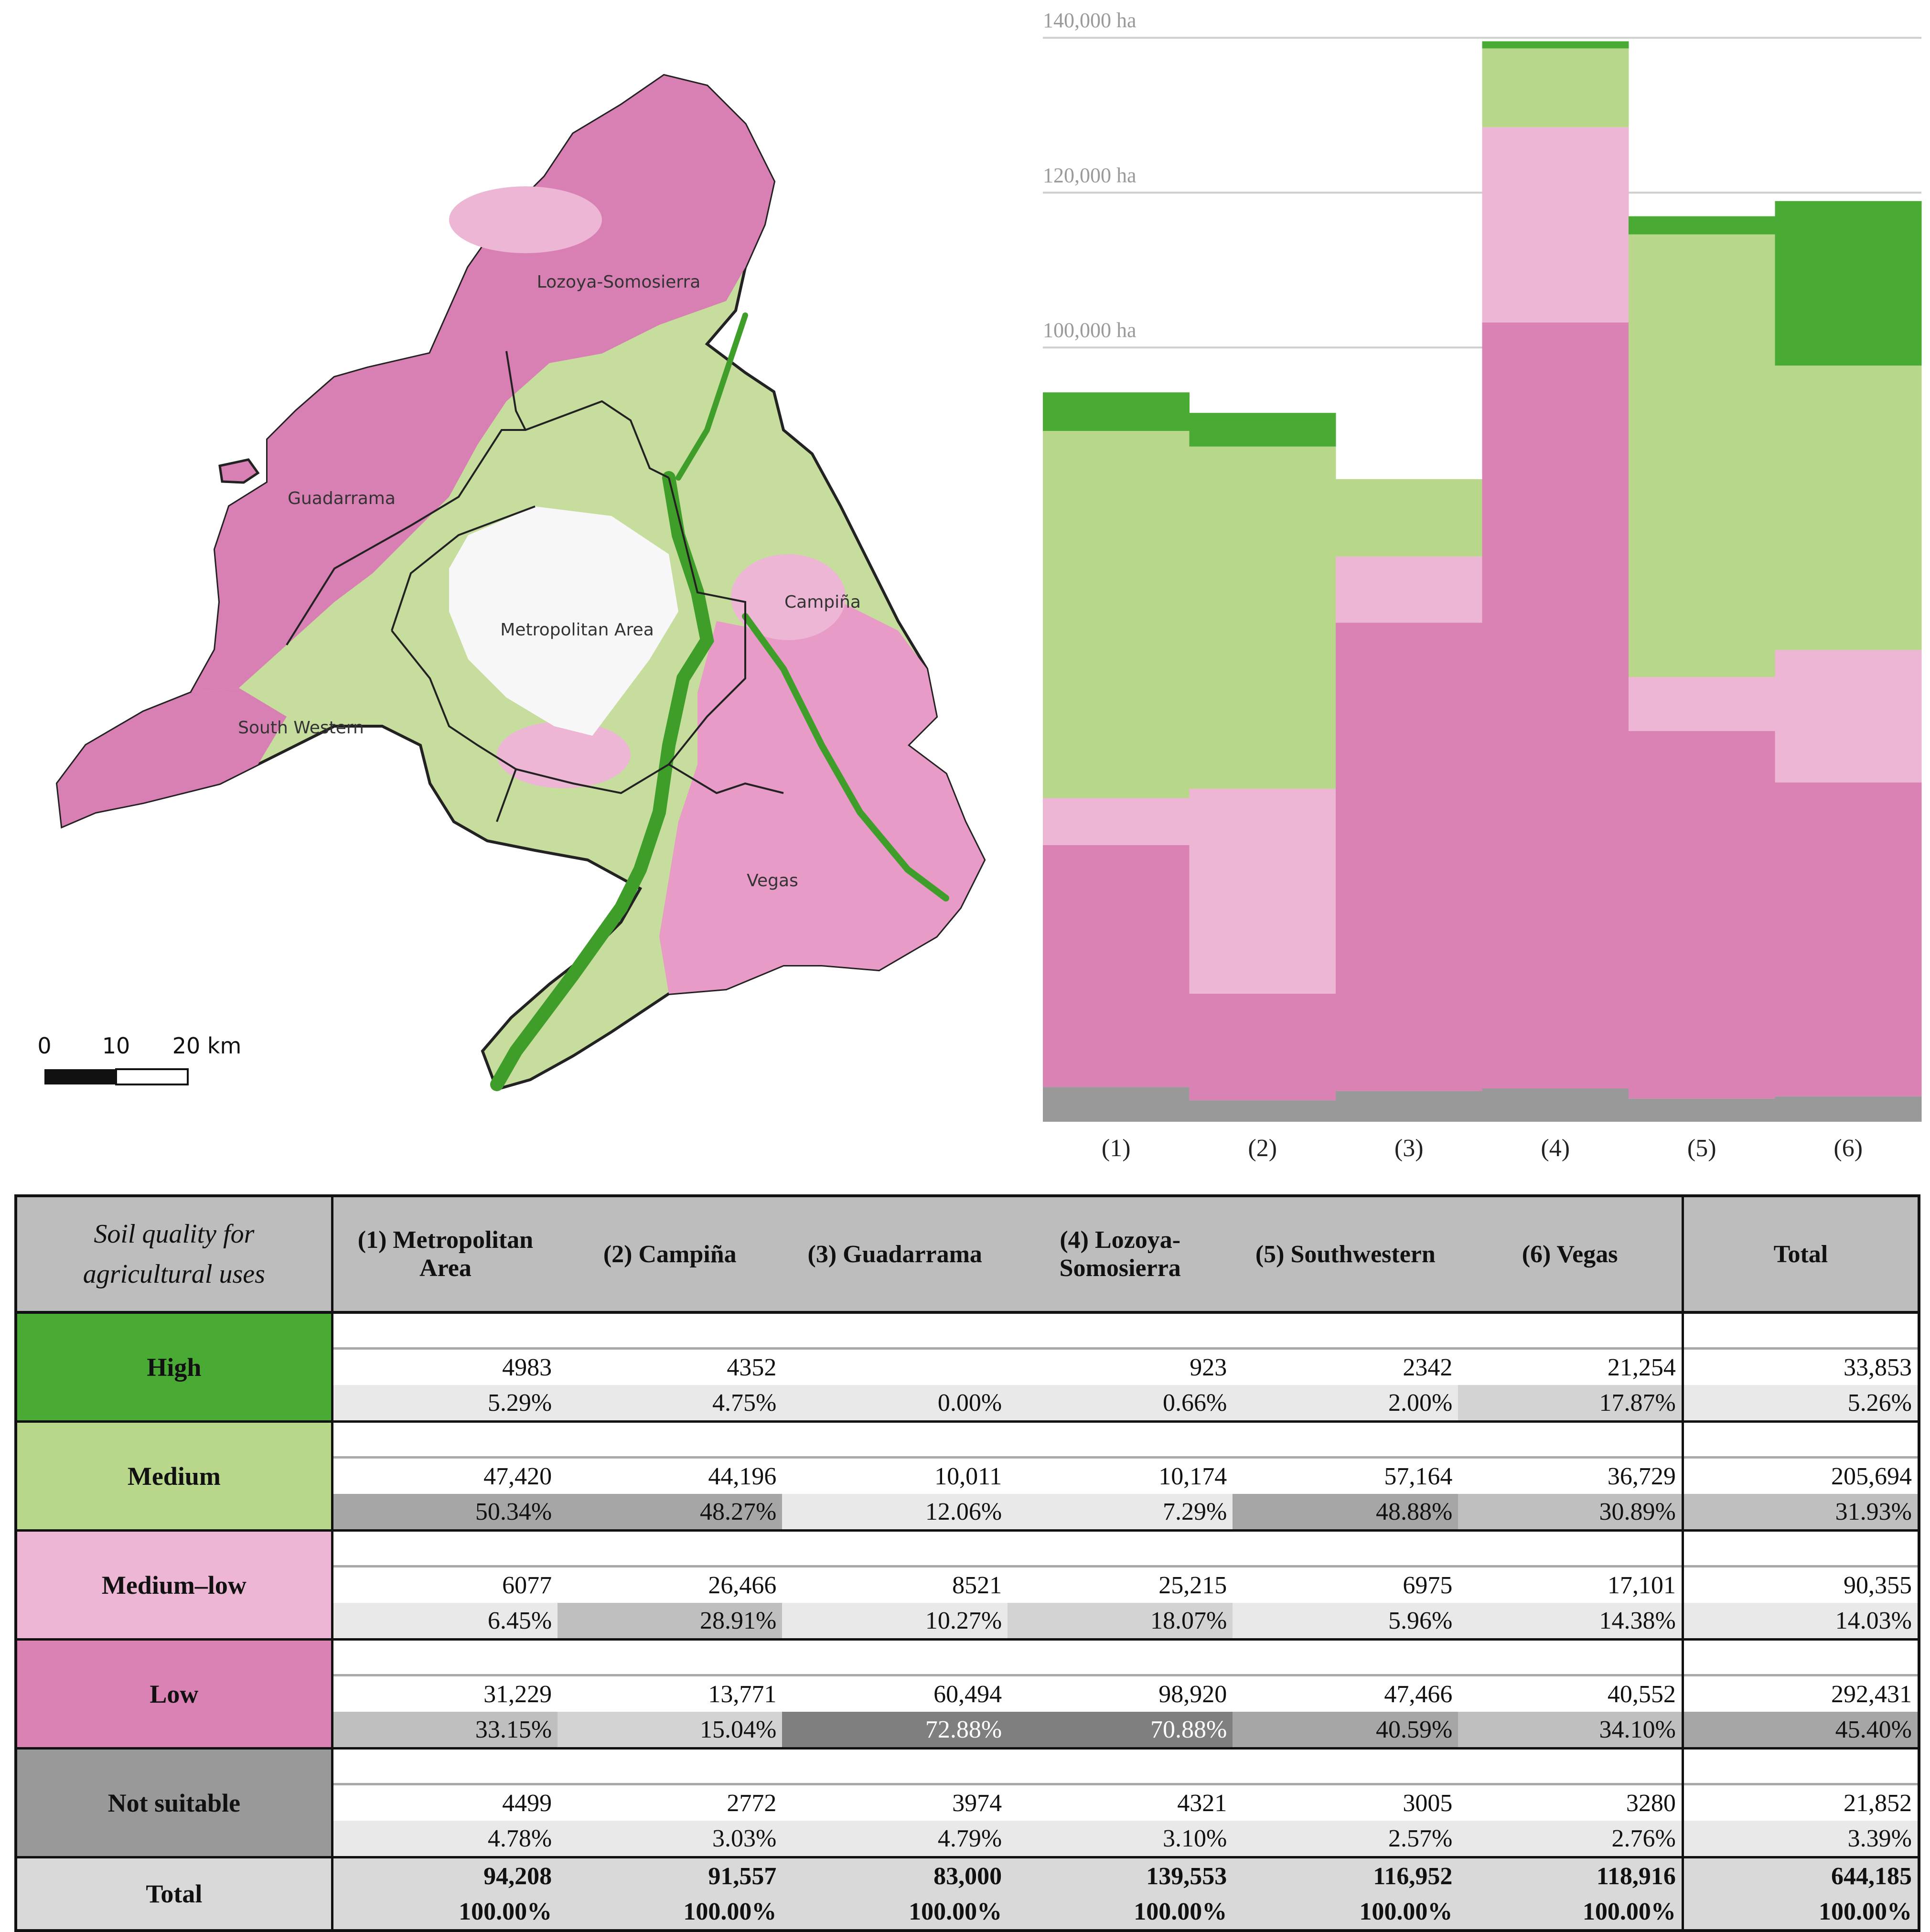  Describe the element at coordinates (445, 1693) in the screenshot. I see `table-value-cell: 31,229` at that location.